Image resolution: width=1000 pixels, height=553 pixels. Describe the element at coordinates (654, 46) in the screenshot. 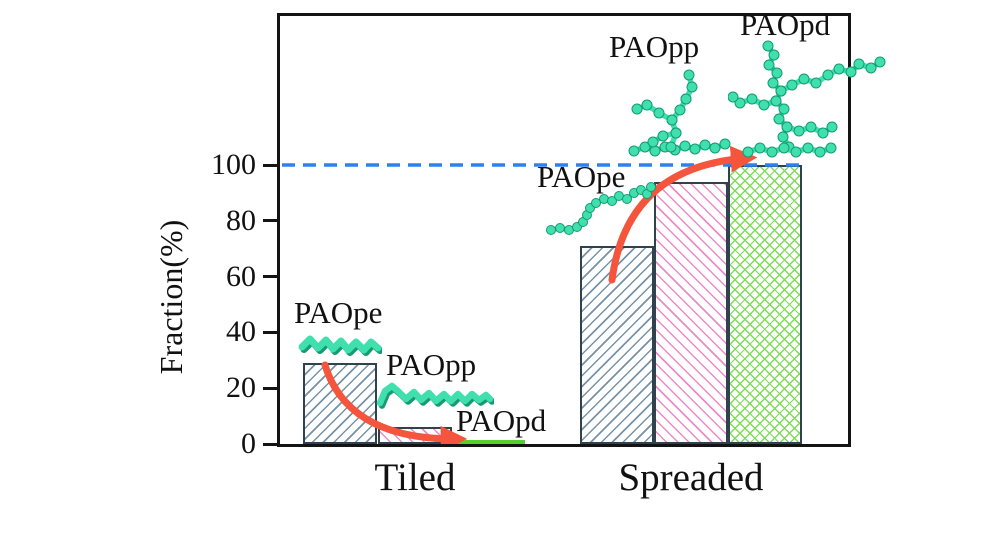

I see `label-spreaded-paopp: PAOpp` at that location.